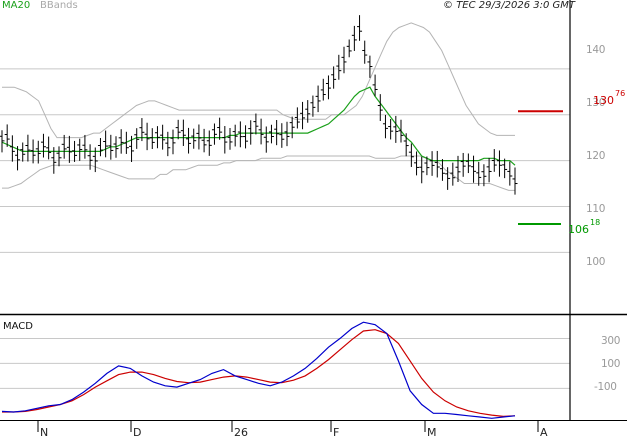 This screenshot has width=627, height=440. Describe the element at coordinates (509, 5) in the screenshot. I see `copyright-timestamp: © TEC 29/3/2026 3:0 GMT` at that location.